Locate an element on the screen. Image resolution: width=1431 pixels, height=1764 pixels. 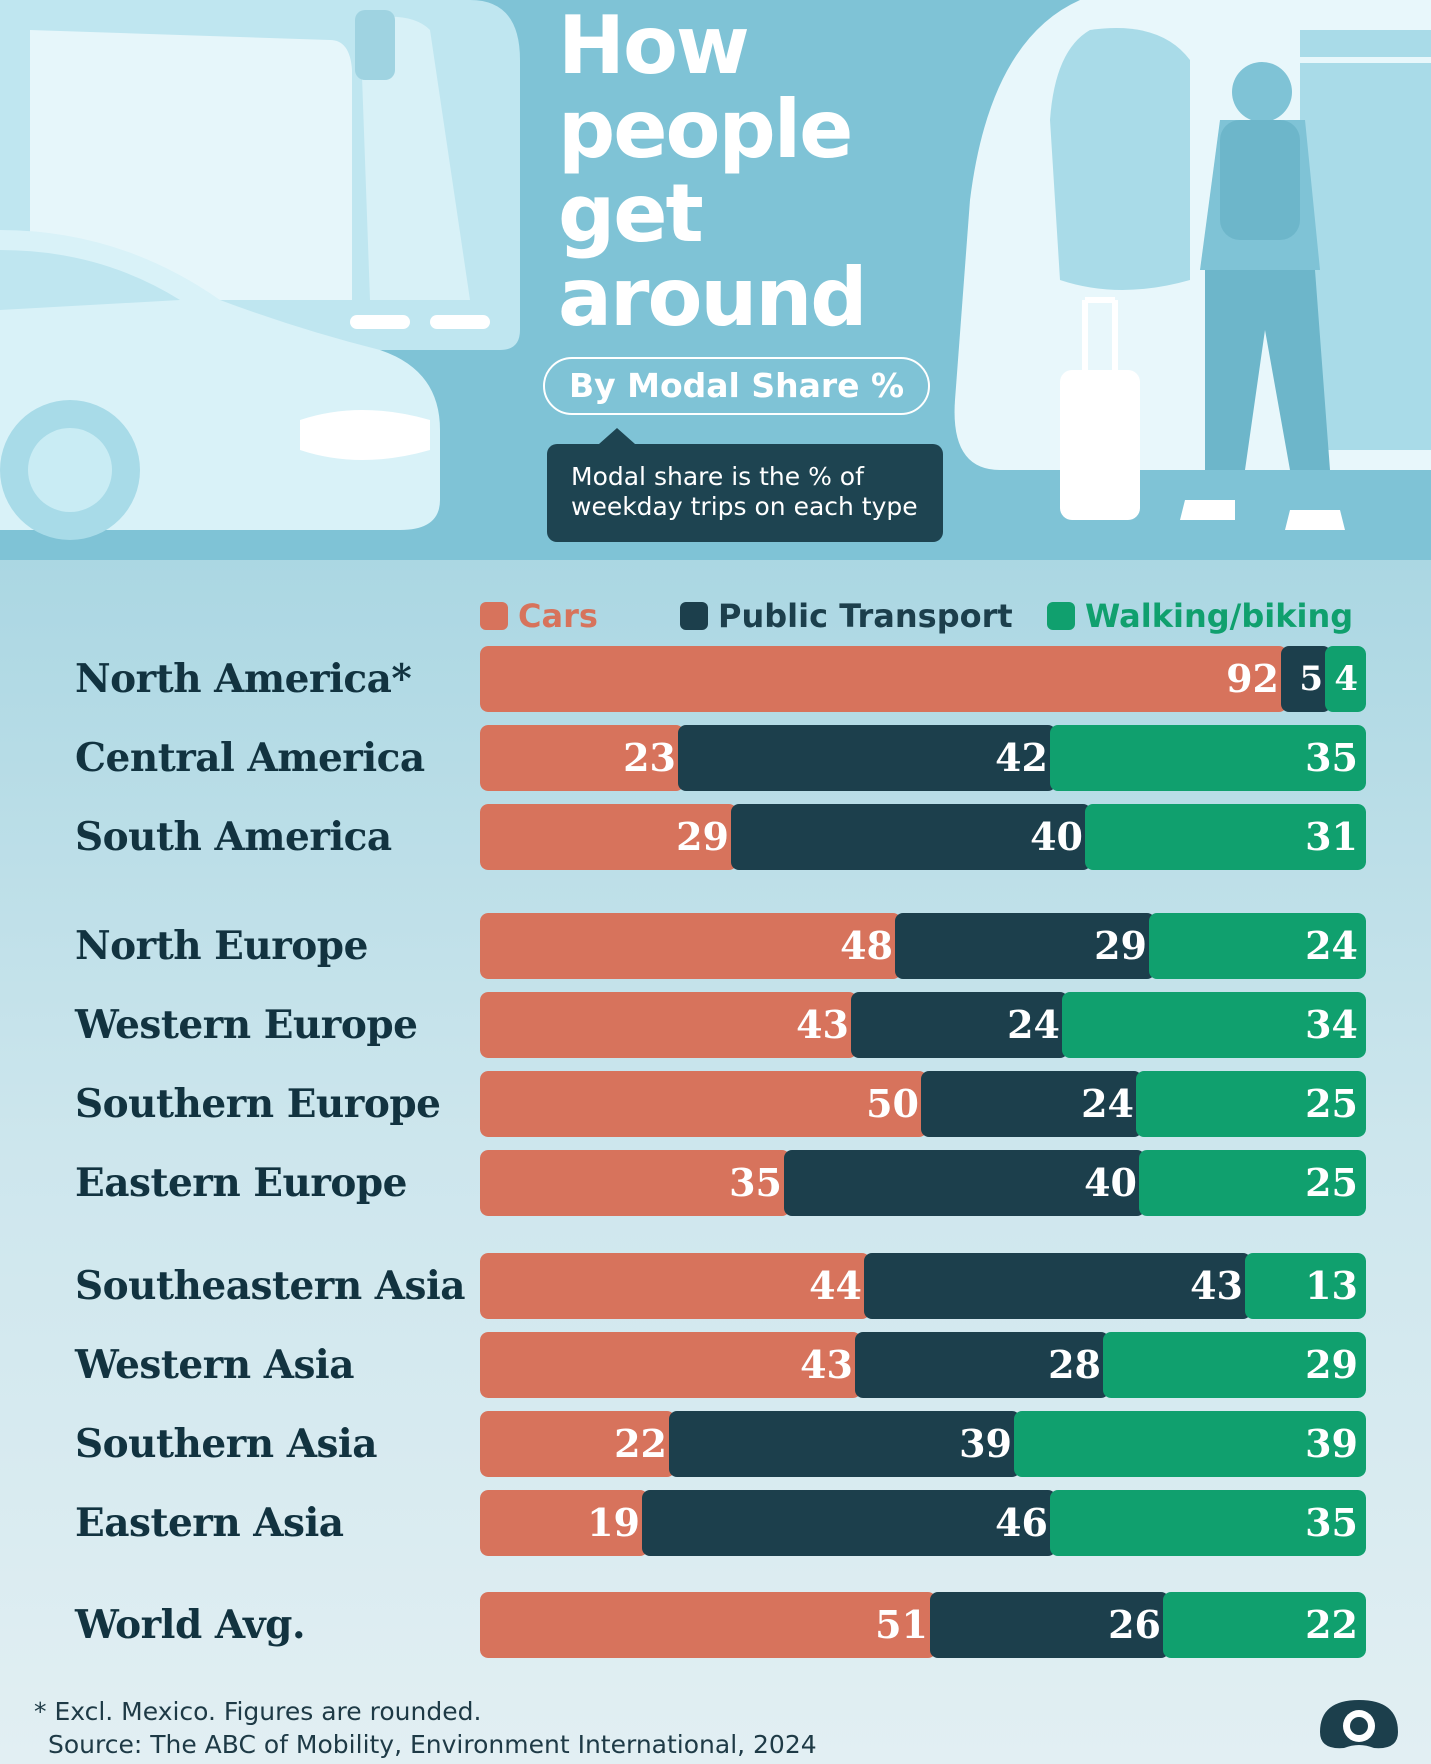
data-label-walking-biking: 29 is located at coordinates (1331, 1364).